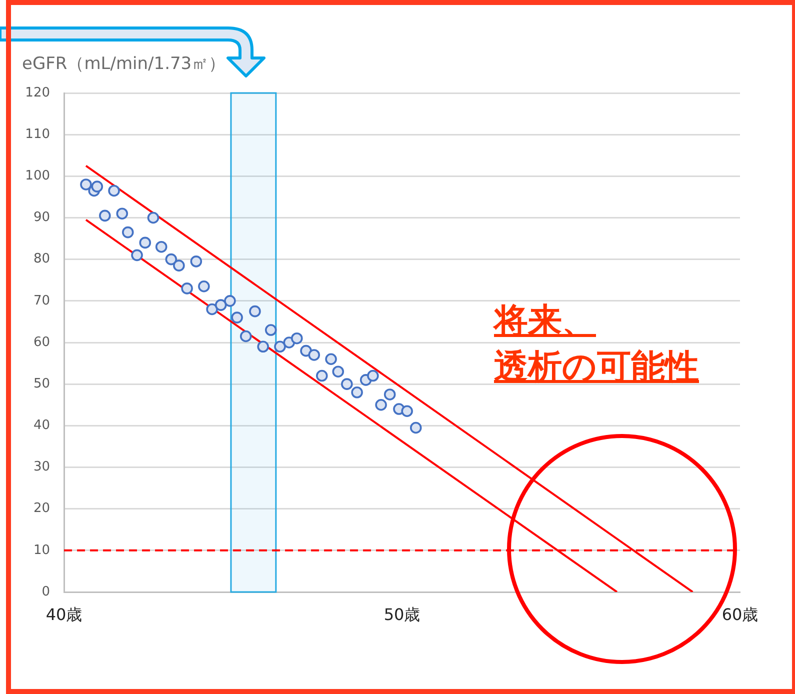 This screenshot has width=795, height=694. I want to click on x-tick-label: 40歳, so click(64, 614).